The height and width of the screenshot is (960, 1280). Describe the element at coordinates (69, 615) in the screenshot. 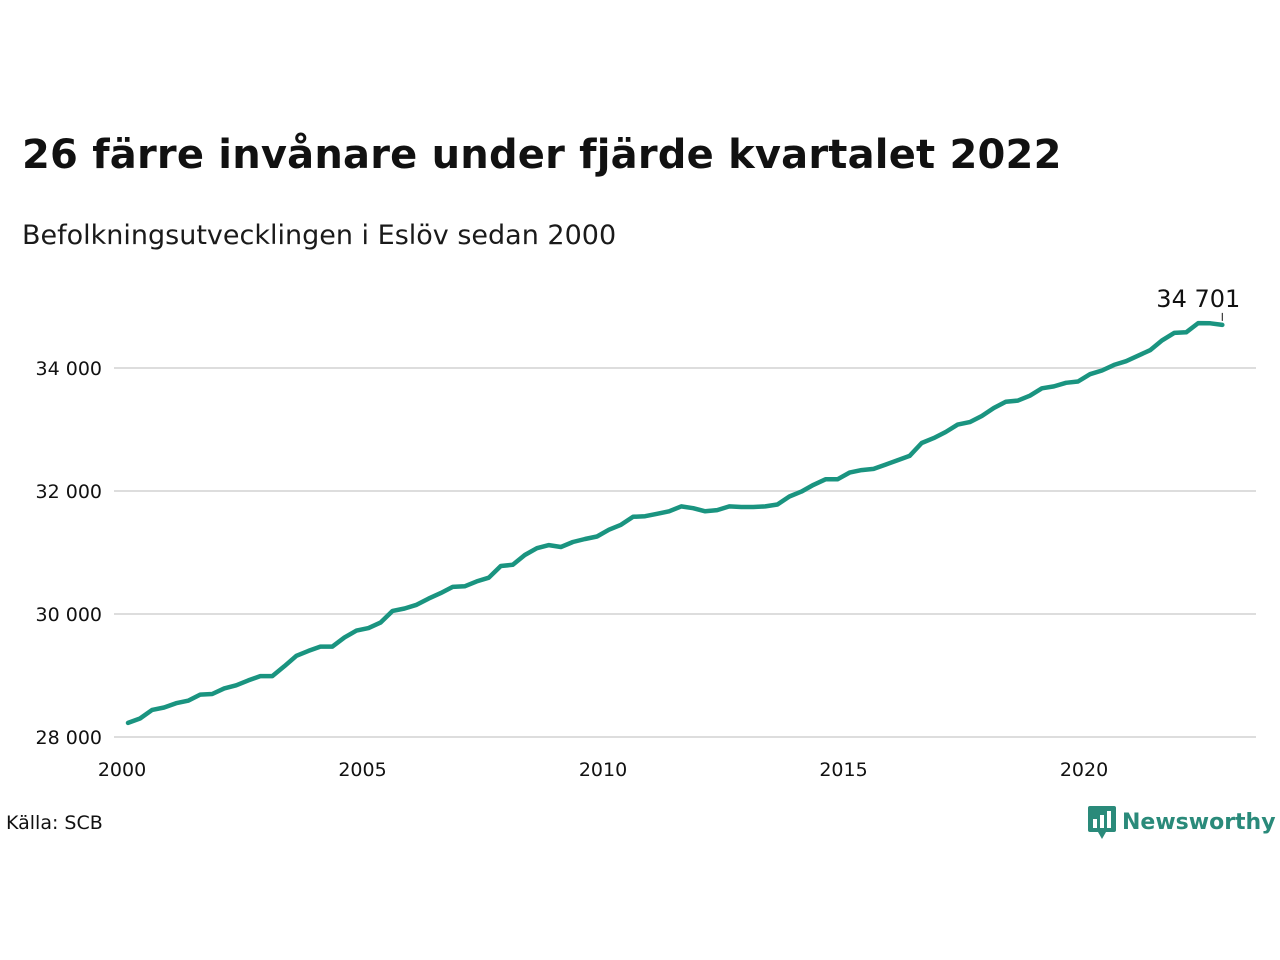

I see `y-tick-label: 30 000` at that location.